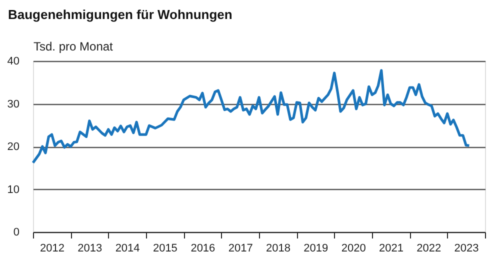 Image resolution: width=496 pixels, height=262 pixels. I want to click on x-tick-label: 2015, so click(165, 248).